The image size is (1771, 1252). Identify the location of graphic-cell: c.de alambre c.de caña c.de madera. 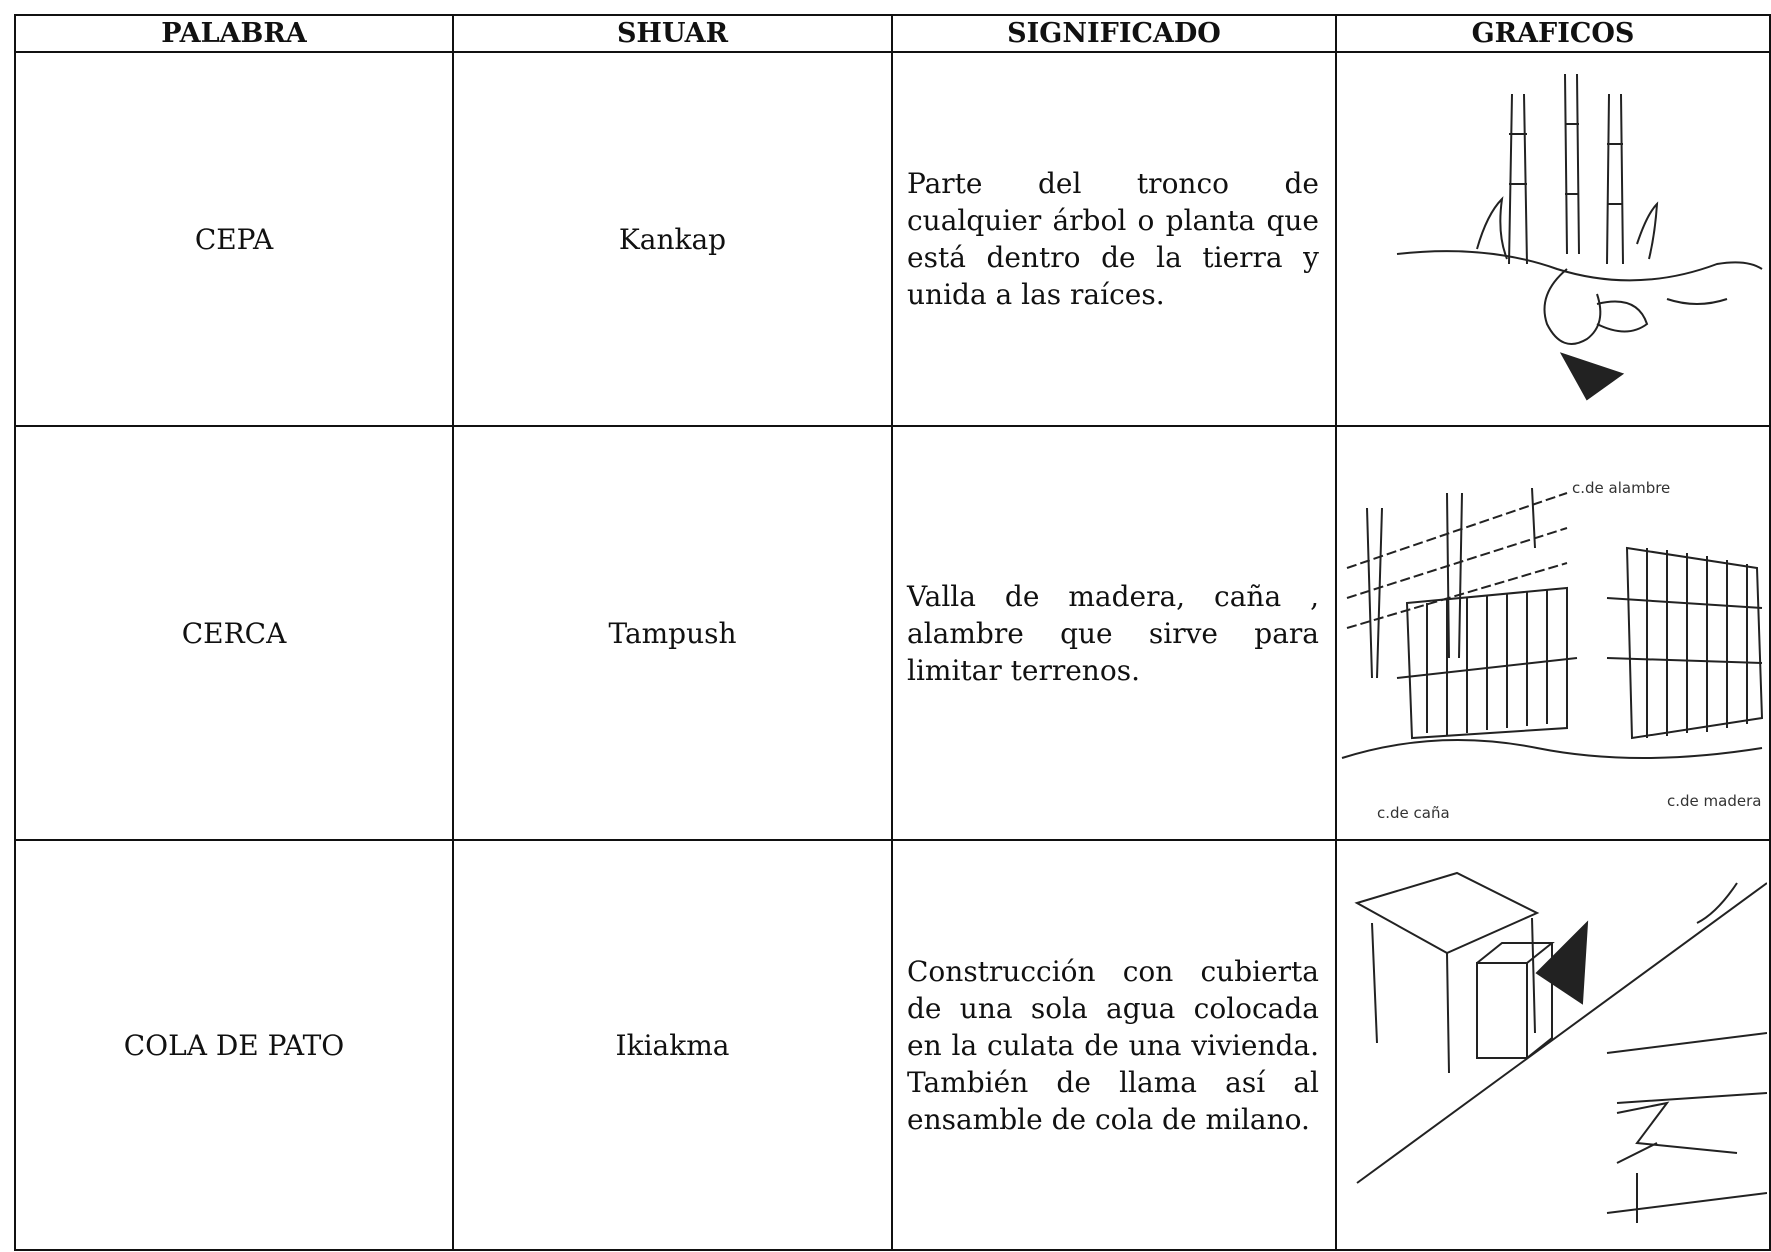
(1553, 633).